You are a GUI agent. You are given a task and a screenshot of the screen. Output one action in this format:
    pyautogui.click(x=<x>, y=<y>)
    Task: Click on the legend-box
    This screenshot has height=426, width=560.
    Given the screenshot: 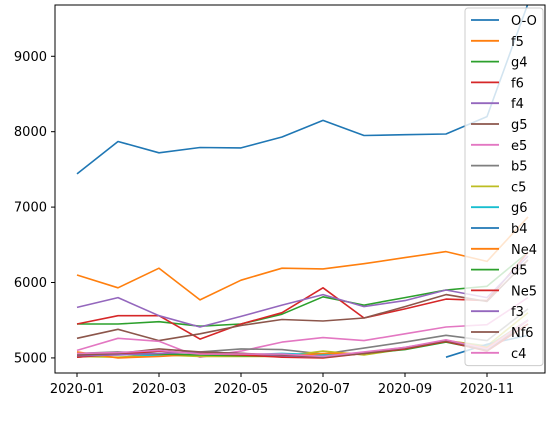 What is the action you would take?
    pyautogui.click(x=504, y=187)
    